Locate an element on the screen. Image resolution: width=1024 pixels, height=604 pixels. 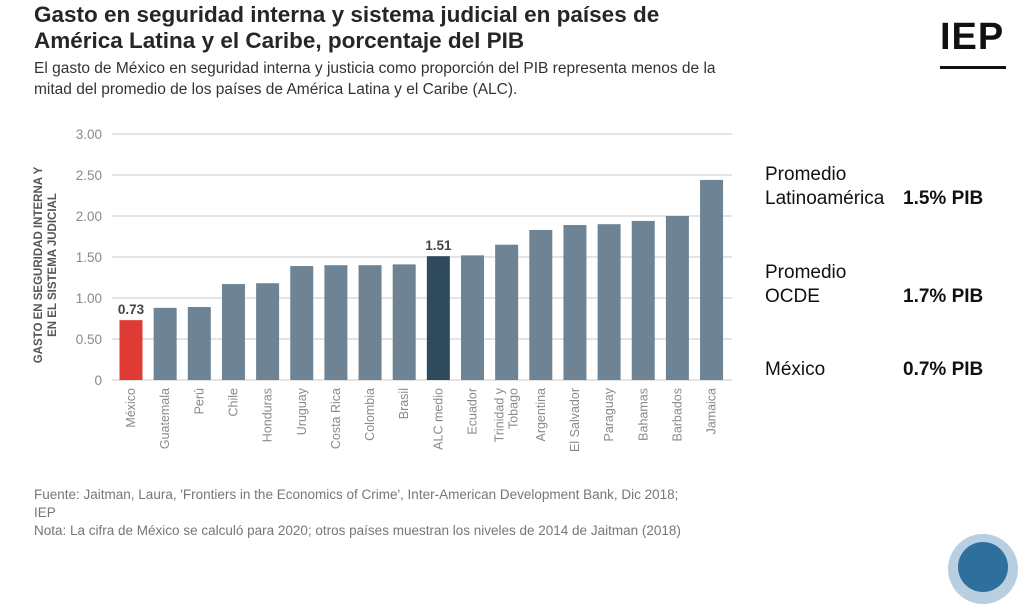
corner-badge-inner is located at coordinates (983, 567).